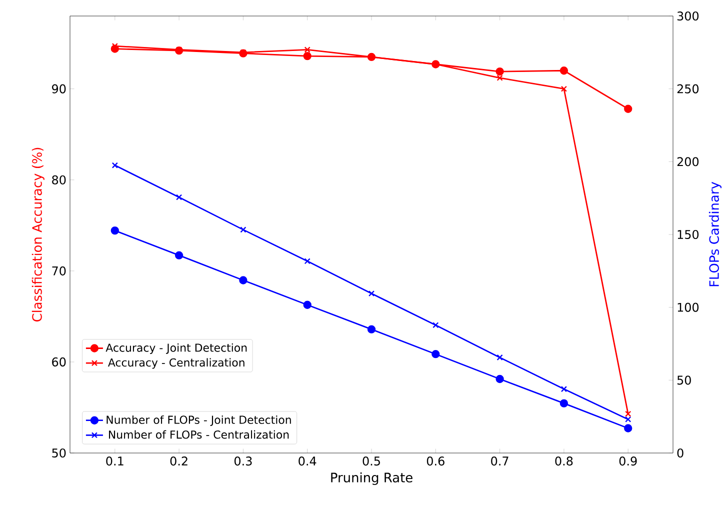 This screenshot has width=726, height=514. What do you see at coordinates (371, 478) in the screenshot?
I see `x-axis-title: Pruning Rate` at bounding box center [371, 478].